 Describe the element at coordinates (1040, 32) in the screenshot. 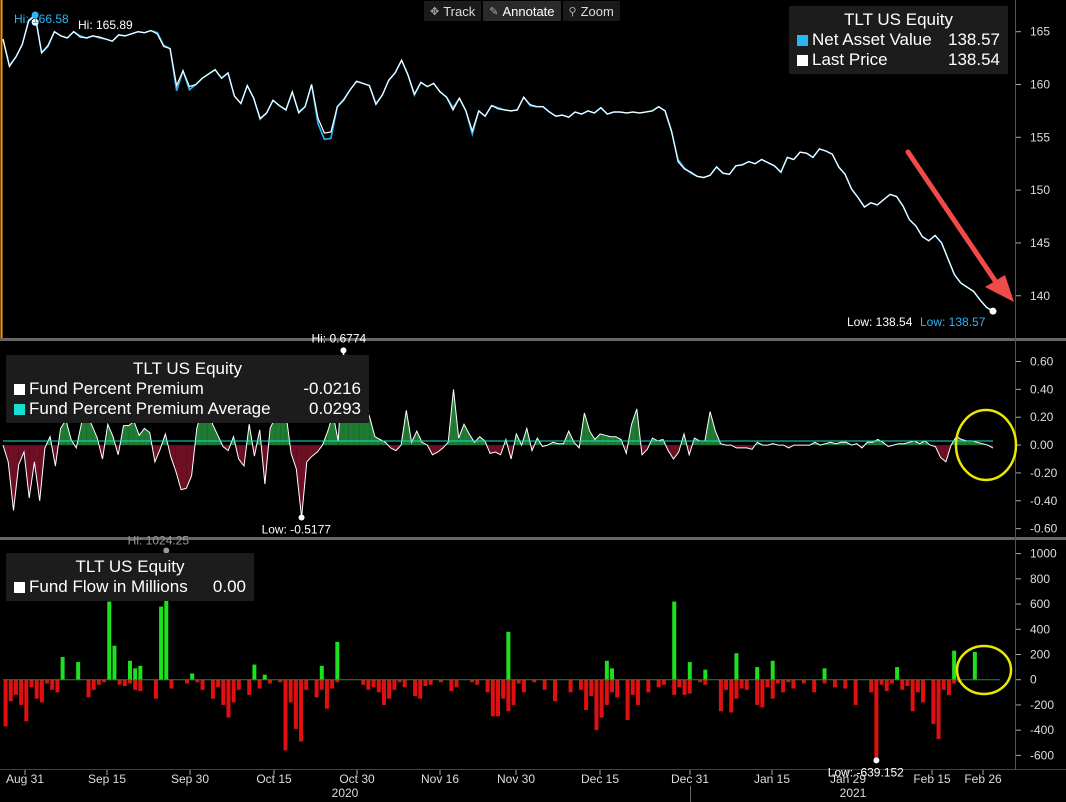

I see `price-axis-tick-label: 165` at that location.